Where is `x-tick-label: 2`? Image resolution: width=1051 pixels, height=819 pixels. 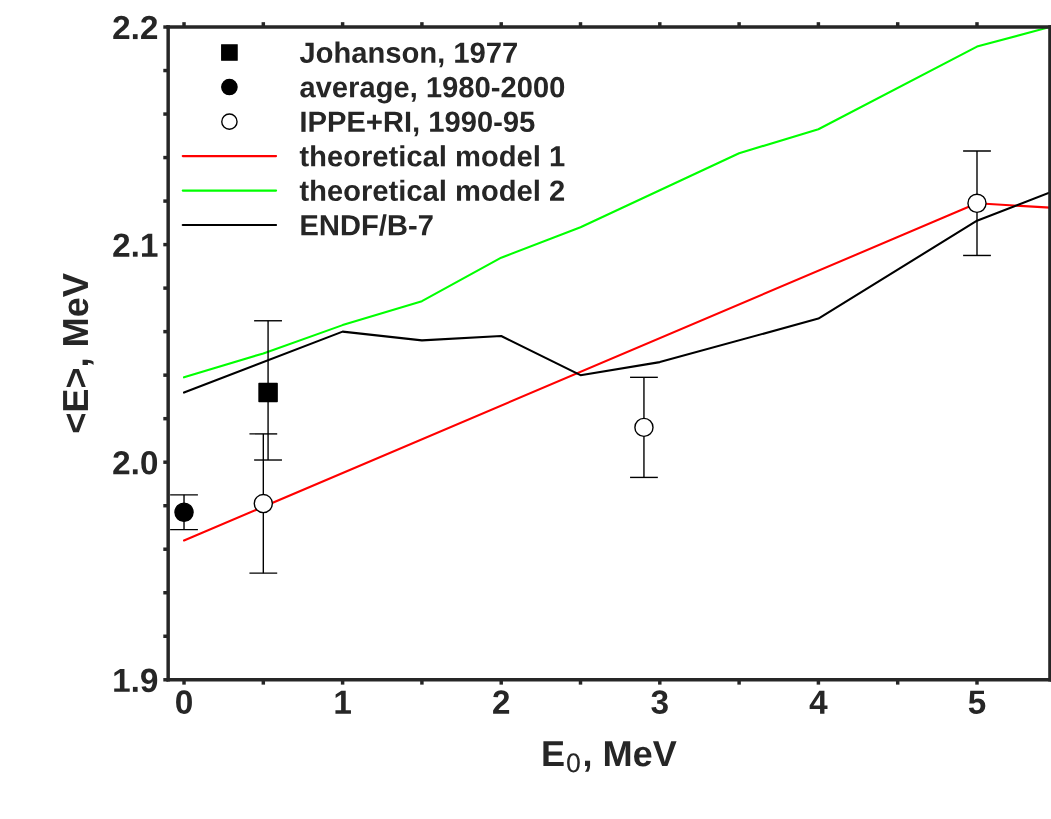 x-tick-label: 2 is located at coordinates (501, 702).